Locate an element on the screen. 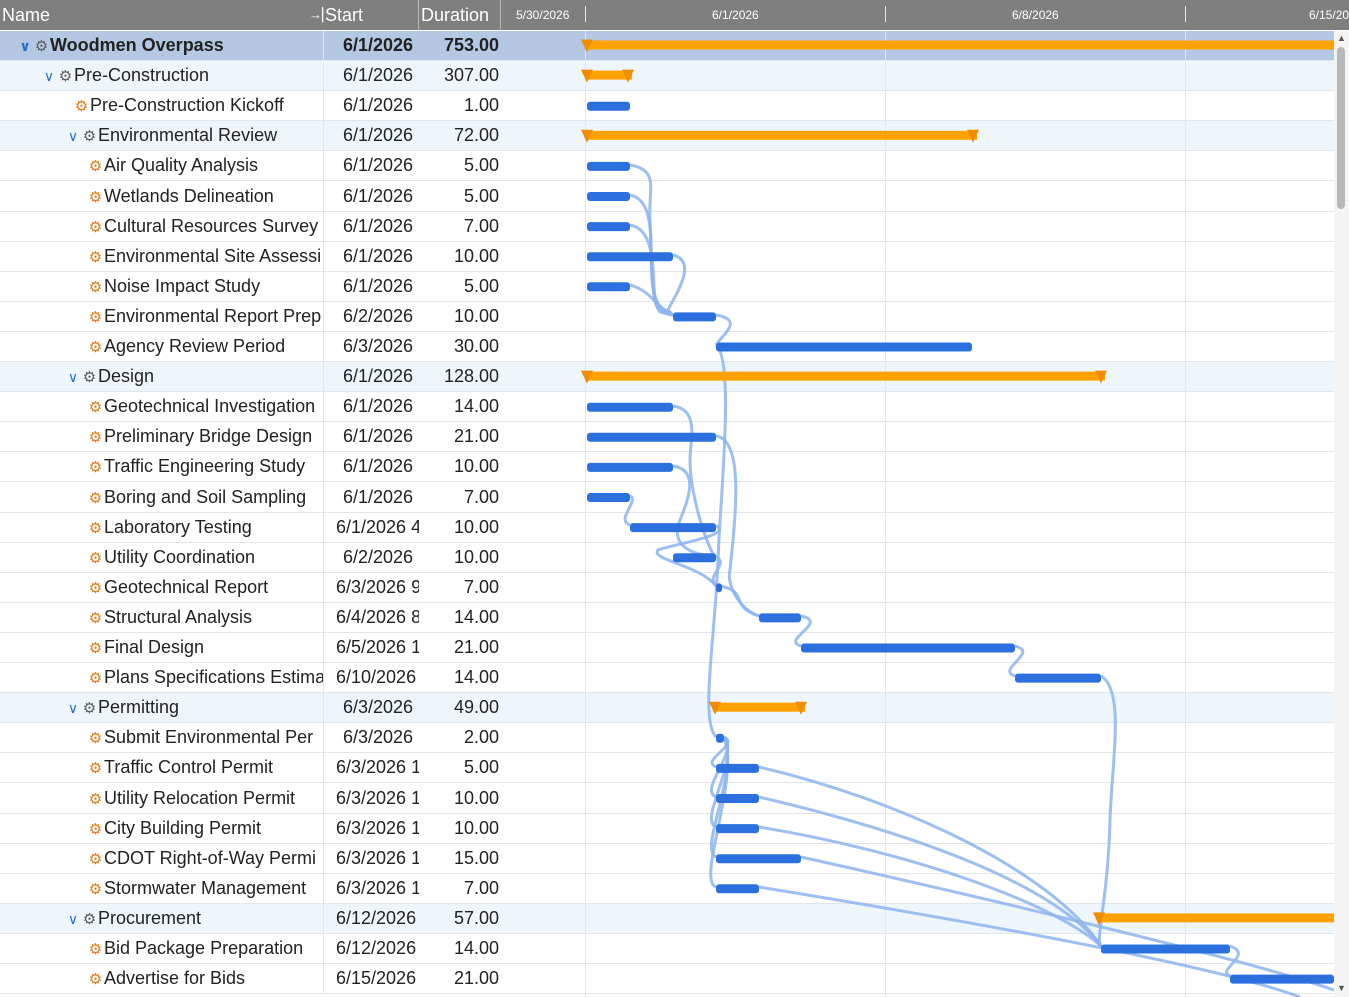  task-row-structural-analysis: ⚙Structural Analysis 6/4/2026 8 14.00 is located at coordinates (667, 617).